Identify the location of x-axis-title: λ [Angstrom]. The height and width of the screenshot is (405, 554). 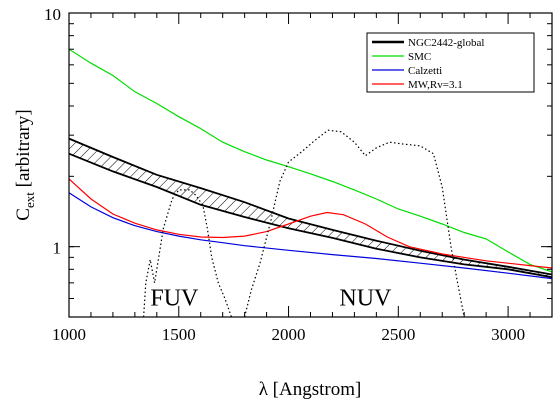
(310, 389).